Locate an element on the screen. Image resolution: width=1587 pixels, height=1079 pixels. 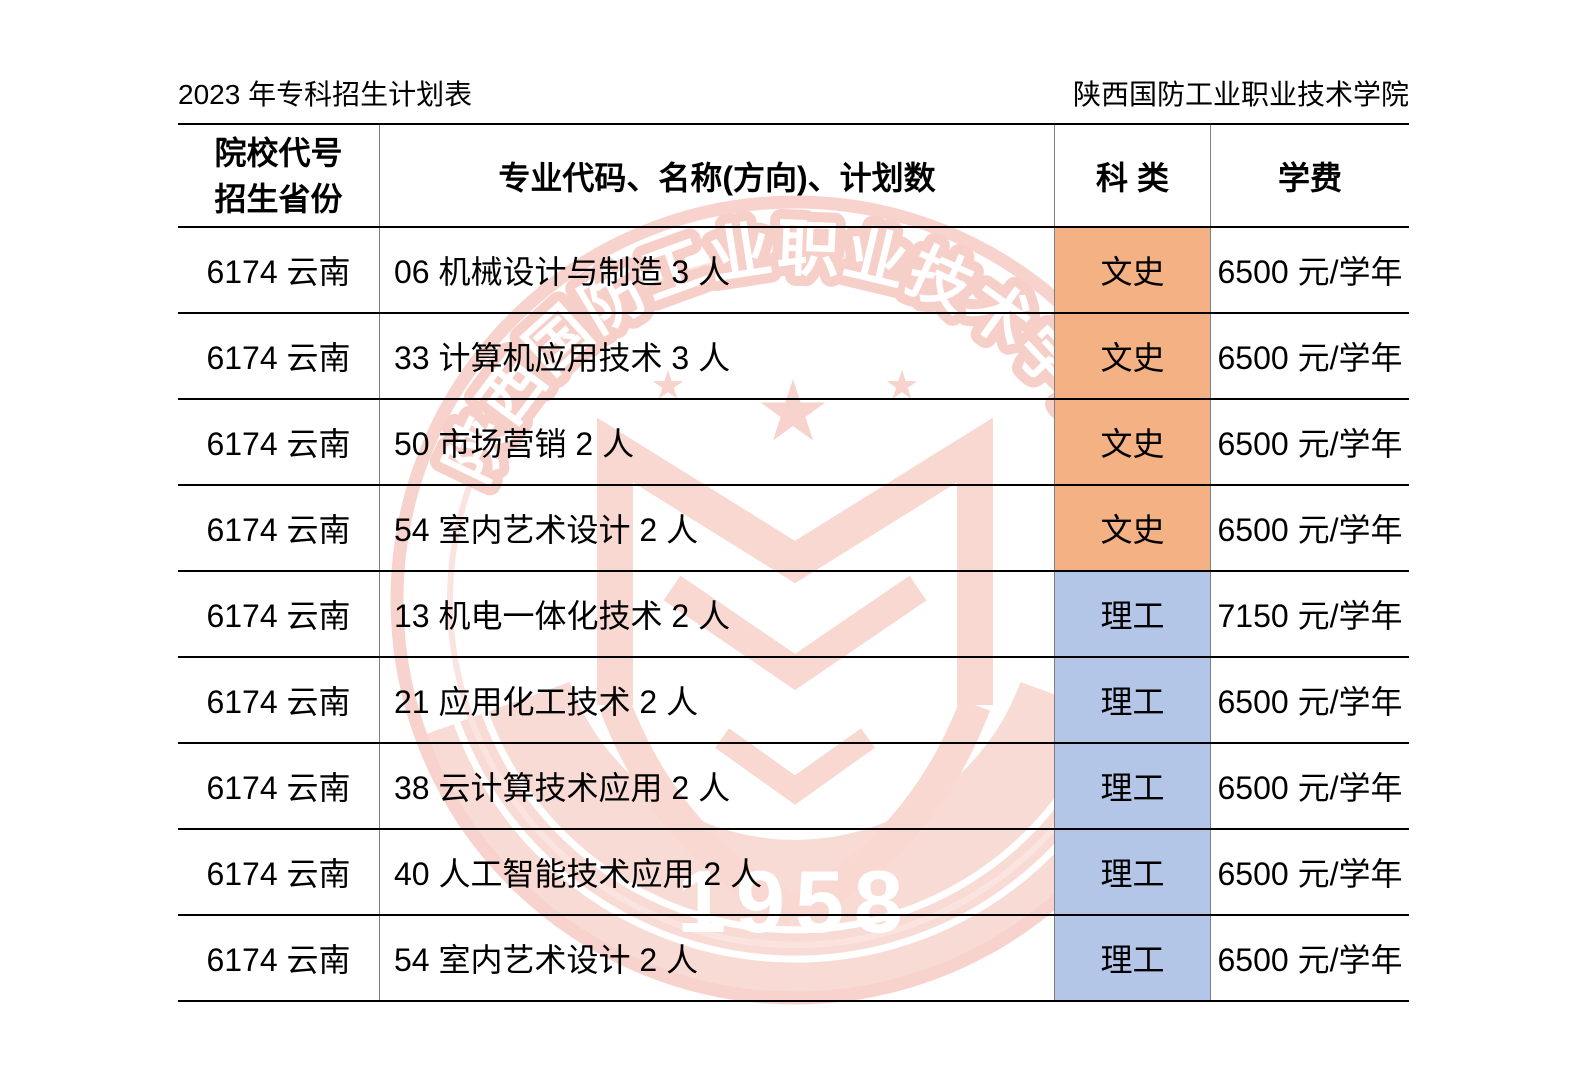
table-row: 6174 云南 06 机械设计与制造 3 人 文史 6500 元/学年 is located at coordinates (793, 271).